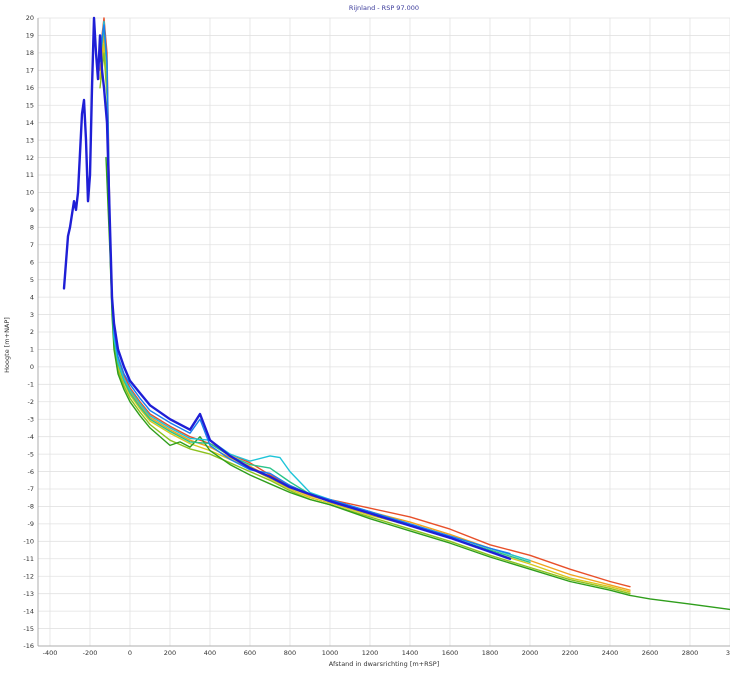 The height and width of the screenshot is (674, 730). Describe the element at coordinates (30, 140) in the screenshot. I see `y-tick-label: 13` at that location.